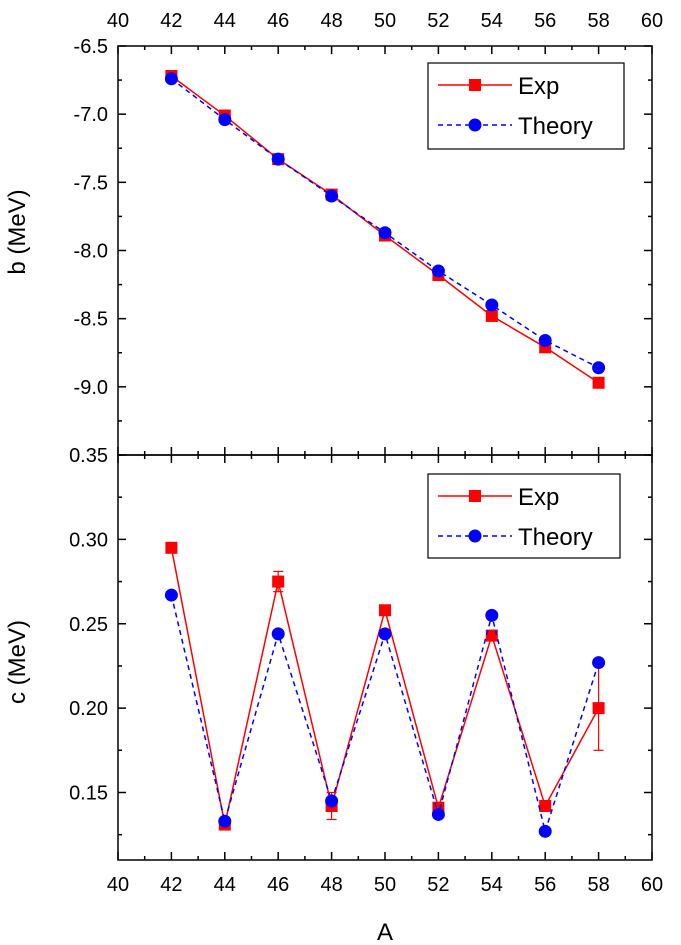  Describe the element at coordinates (88, 709) in the screenshot. I see `y-tick-label: 0.20` at that location.